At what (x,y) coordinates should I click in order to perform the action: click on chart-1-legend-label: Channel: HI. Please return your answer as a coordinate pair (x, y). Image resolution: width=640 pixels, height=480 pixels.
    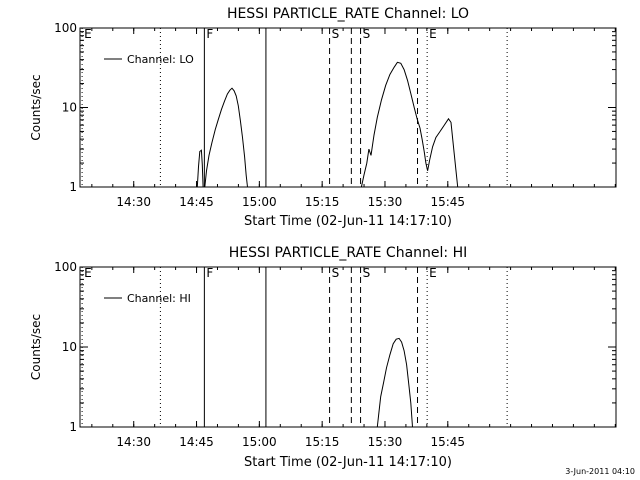
    Looking at the image, I should click on (159, 298).